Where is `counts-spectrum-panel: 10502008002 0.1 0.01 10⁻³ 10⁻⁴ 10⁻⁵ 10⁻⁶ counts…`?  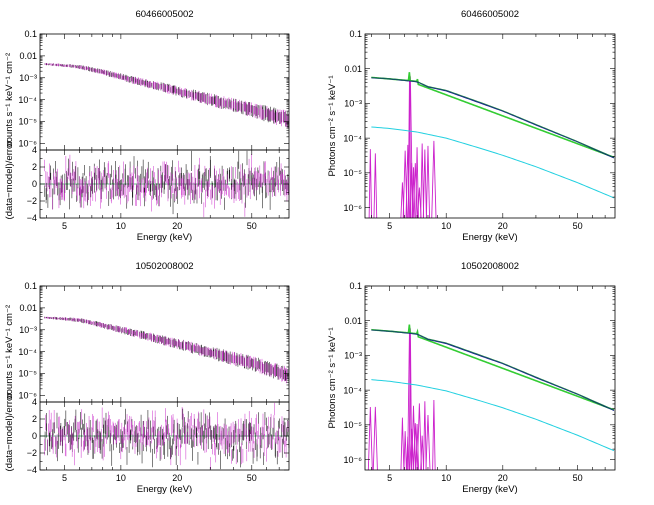 counts-spectrum-panel: 10502008002 0.1 0.01 10⁻³ 10⁻⁴ 10⁻⁵ 10⁻⁶ counts… is located at coordinates (147, 332).